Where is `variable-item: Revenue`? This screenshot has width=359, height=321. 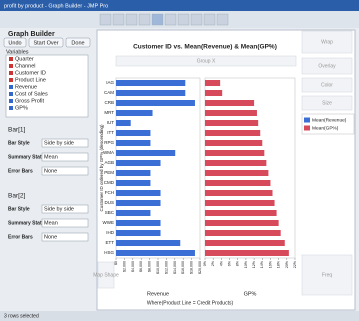 variable-item: Revenue is located at coordinates (26, 87).